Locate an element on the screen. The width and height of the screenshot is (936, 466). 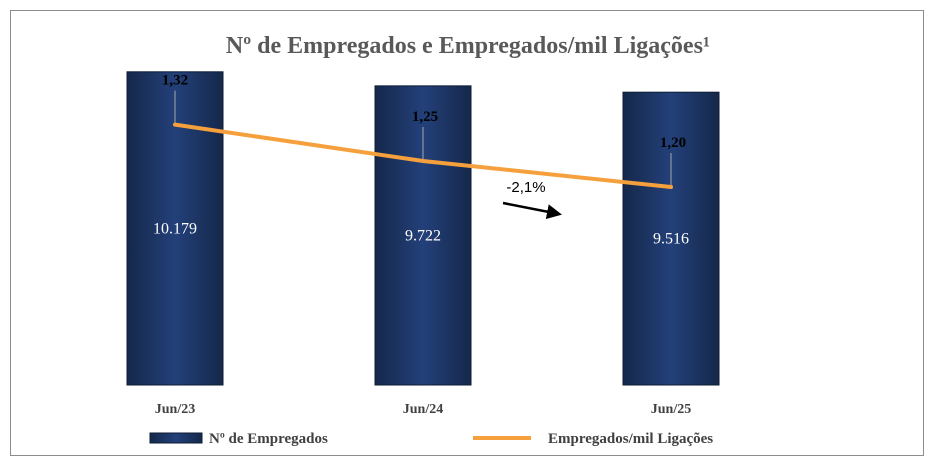
category-label: Jun/24 is located at coordinates (423, 409).